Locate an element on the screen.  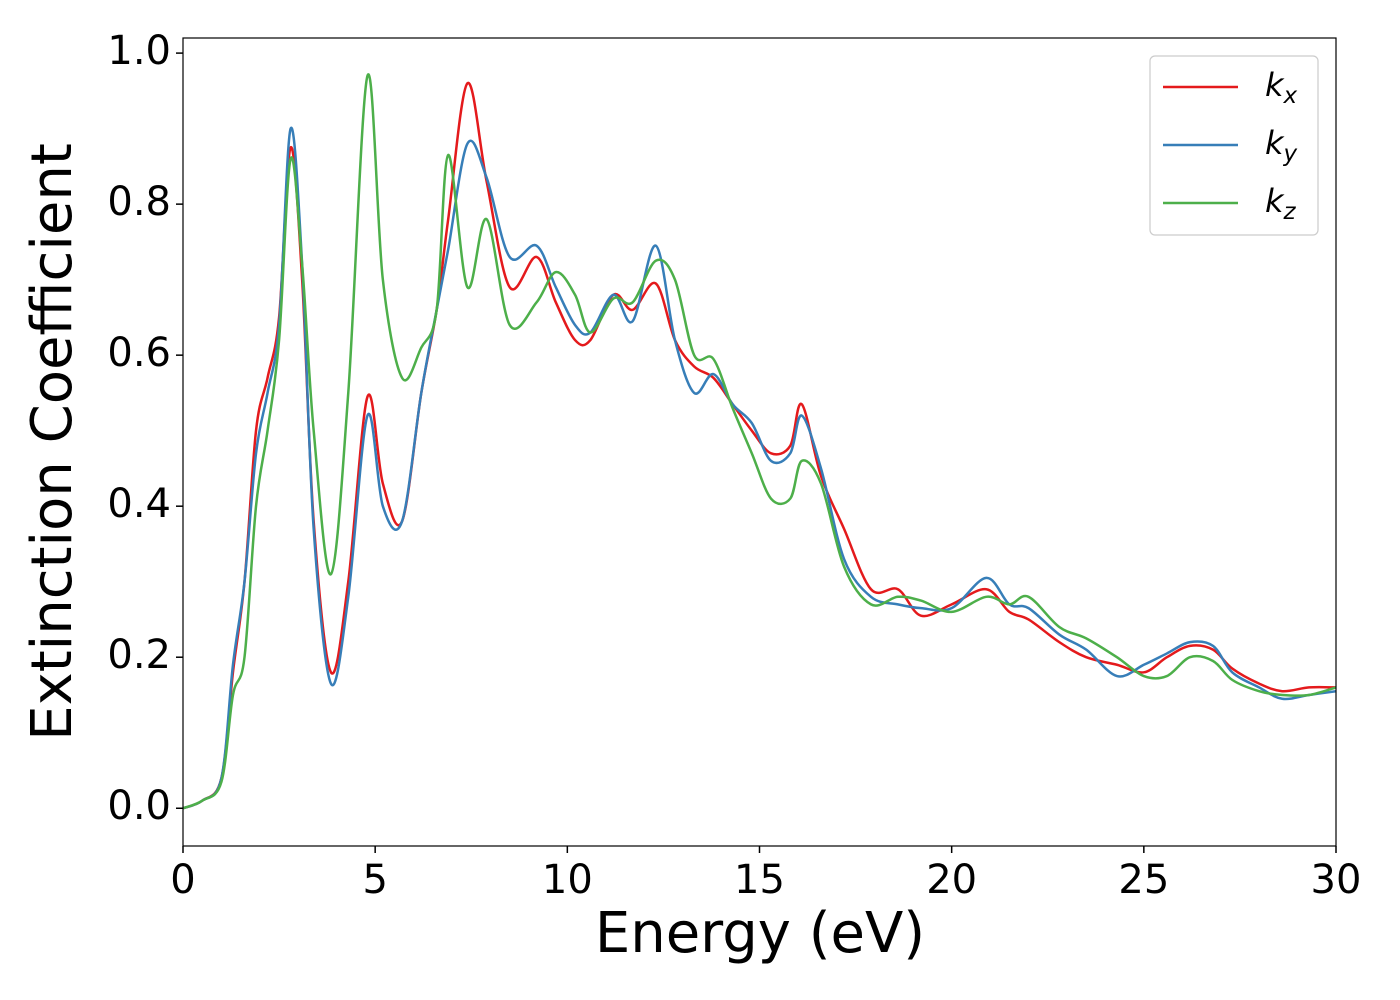
y-tick-label: 0.0 is located at coordinates (139, 806).